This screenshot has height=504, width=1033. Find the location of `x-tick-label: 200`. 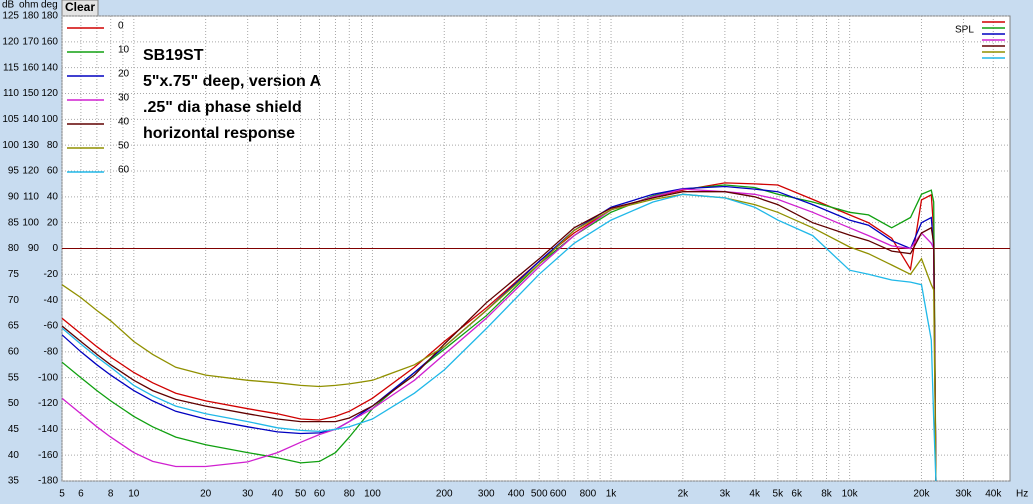

x-tick-label: 200 is located at coordinates (444, 494).